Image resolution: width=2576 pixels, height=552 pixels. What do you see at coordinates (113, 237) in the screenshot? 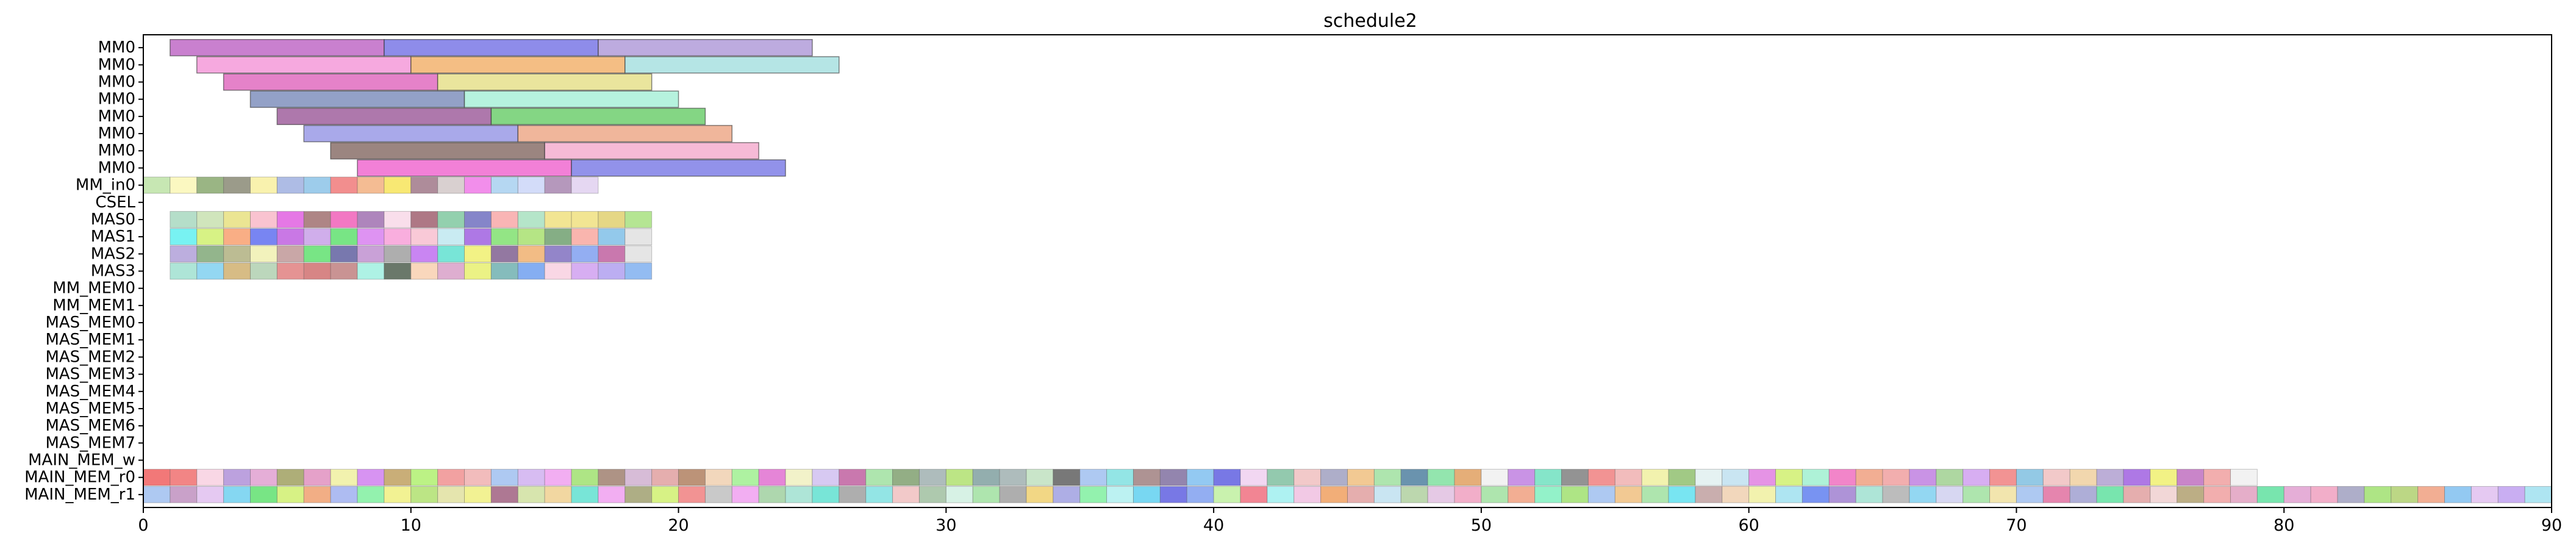
I see `y-tick-label: MAS1` at bounding box center [113, 237].